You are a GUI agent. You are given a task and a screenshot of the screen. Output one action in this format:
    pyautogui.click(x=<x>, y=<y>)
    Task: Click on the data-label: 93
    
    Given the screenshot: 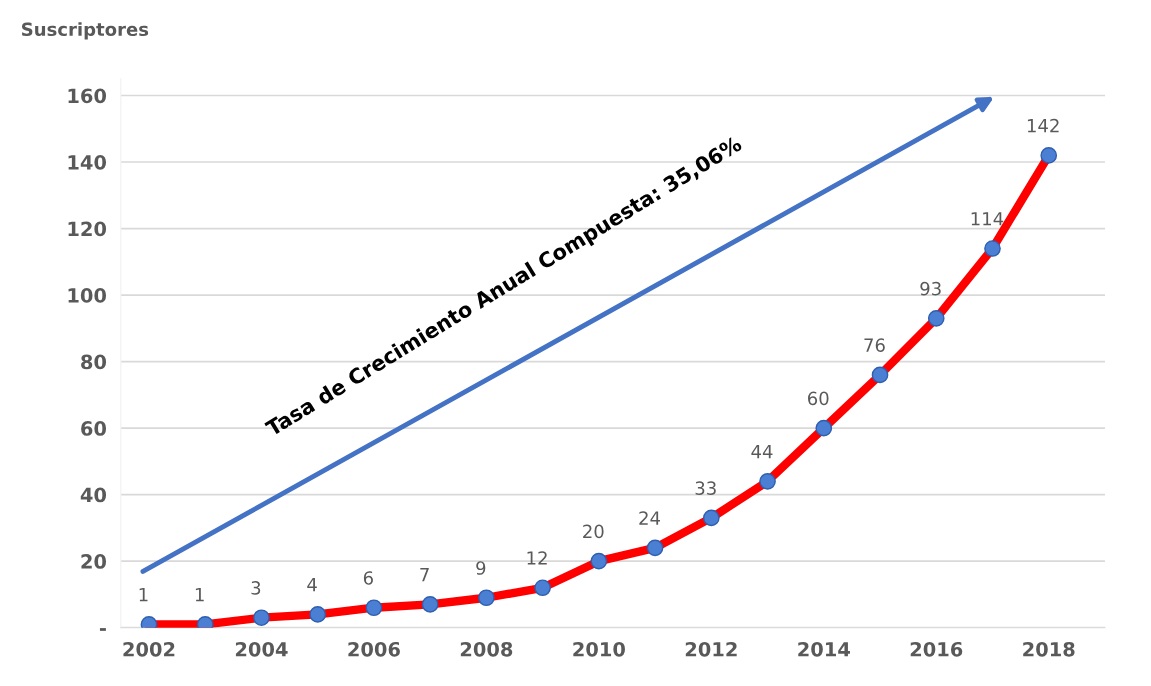 What is the action you would take?
    pyautogui.click(x=930, y=288)
    